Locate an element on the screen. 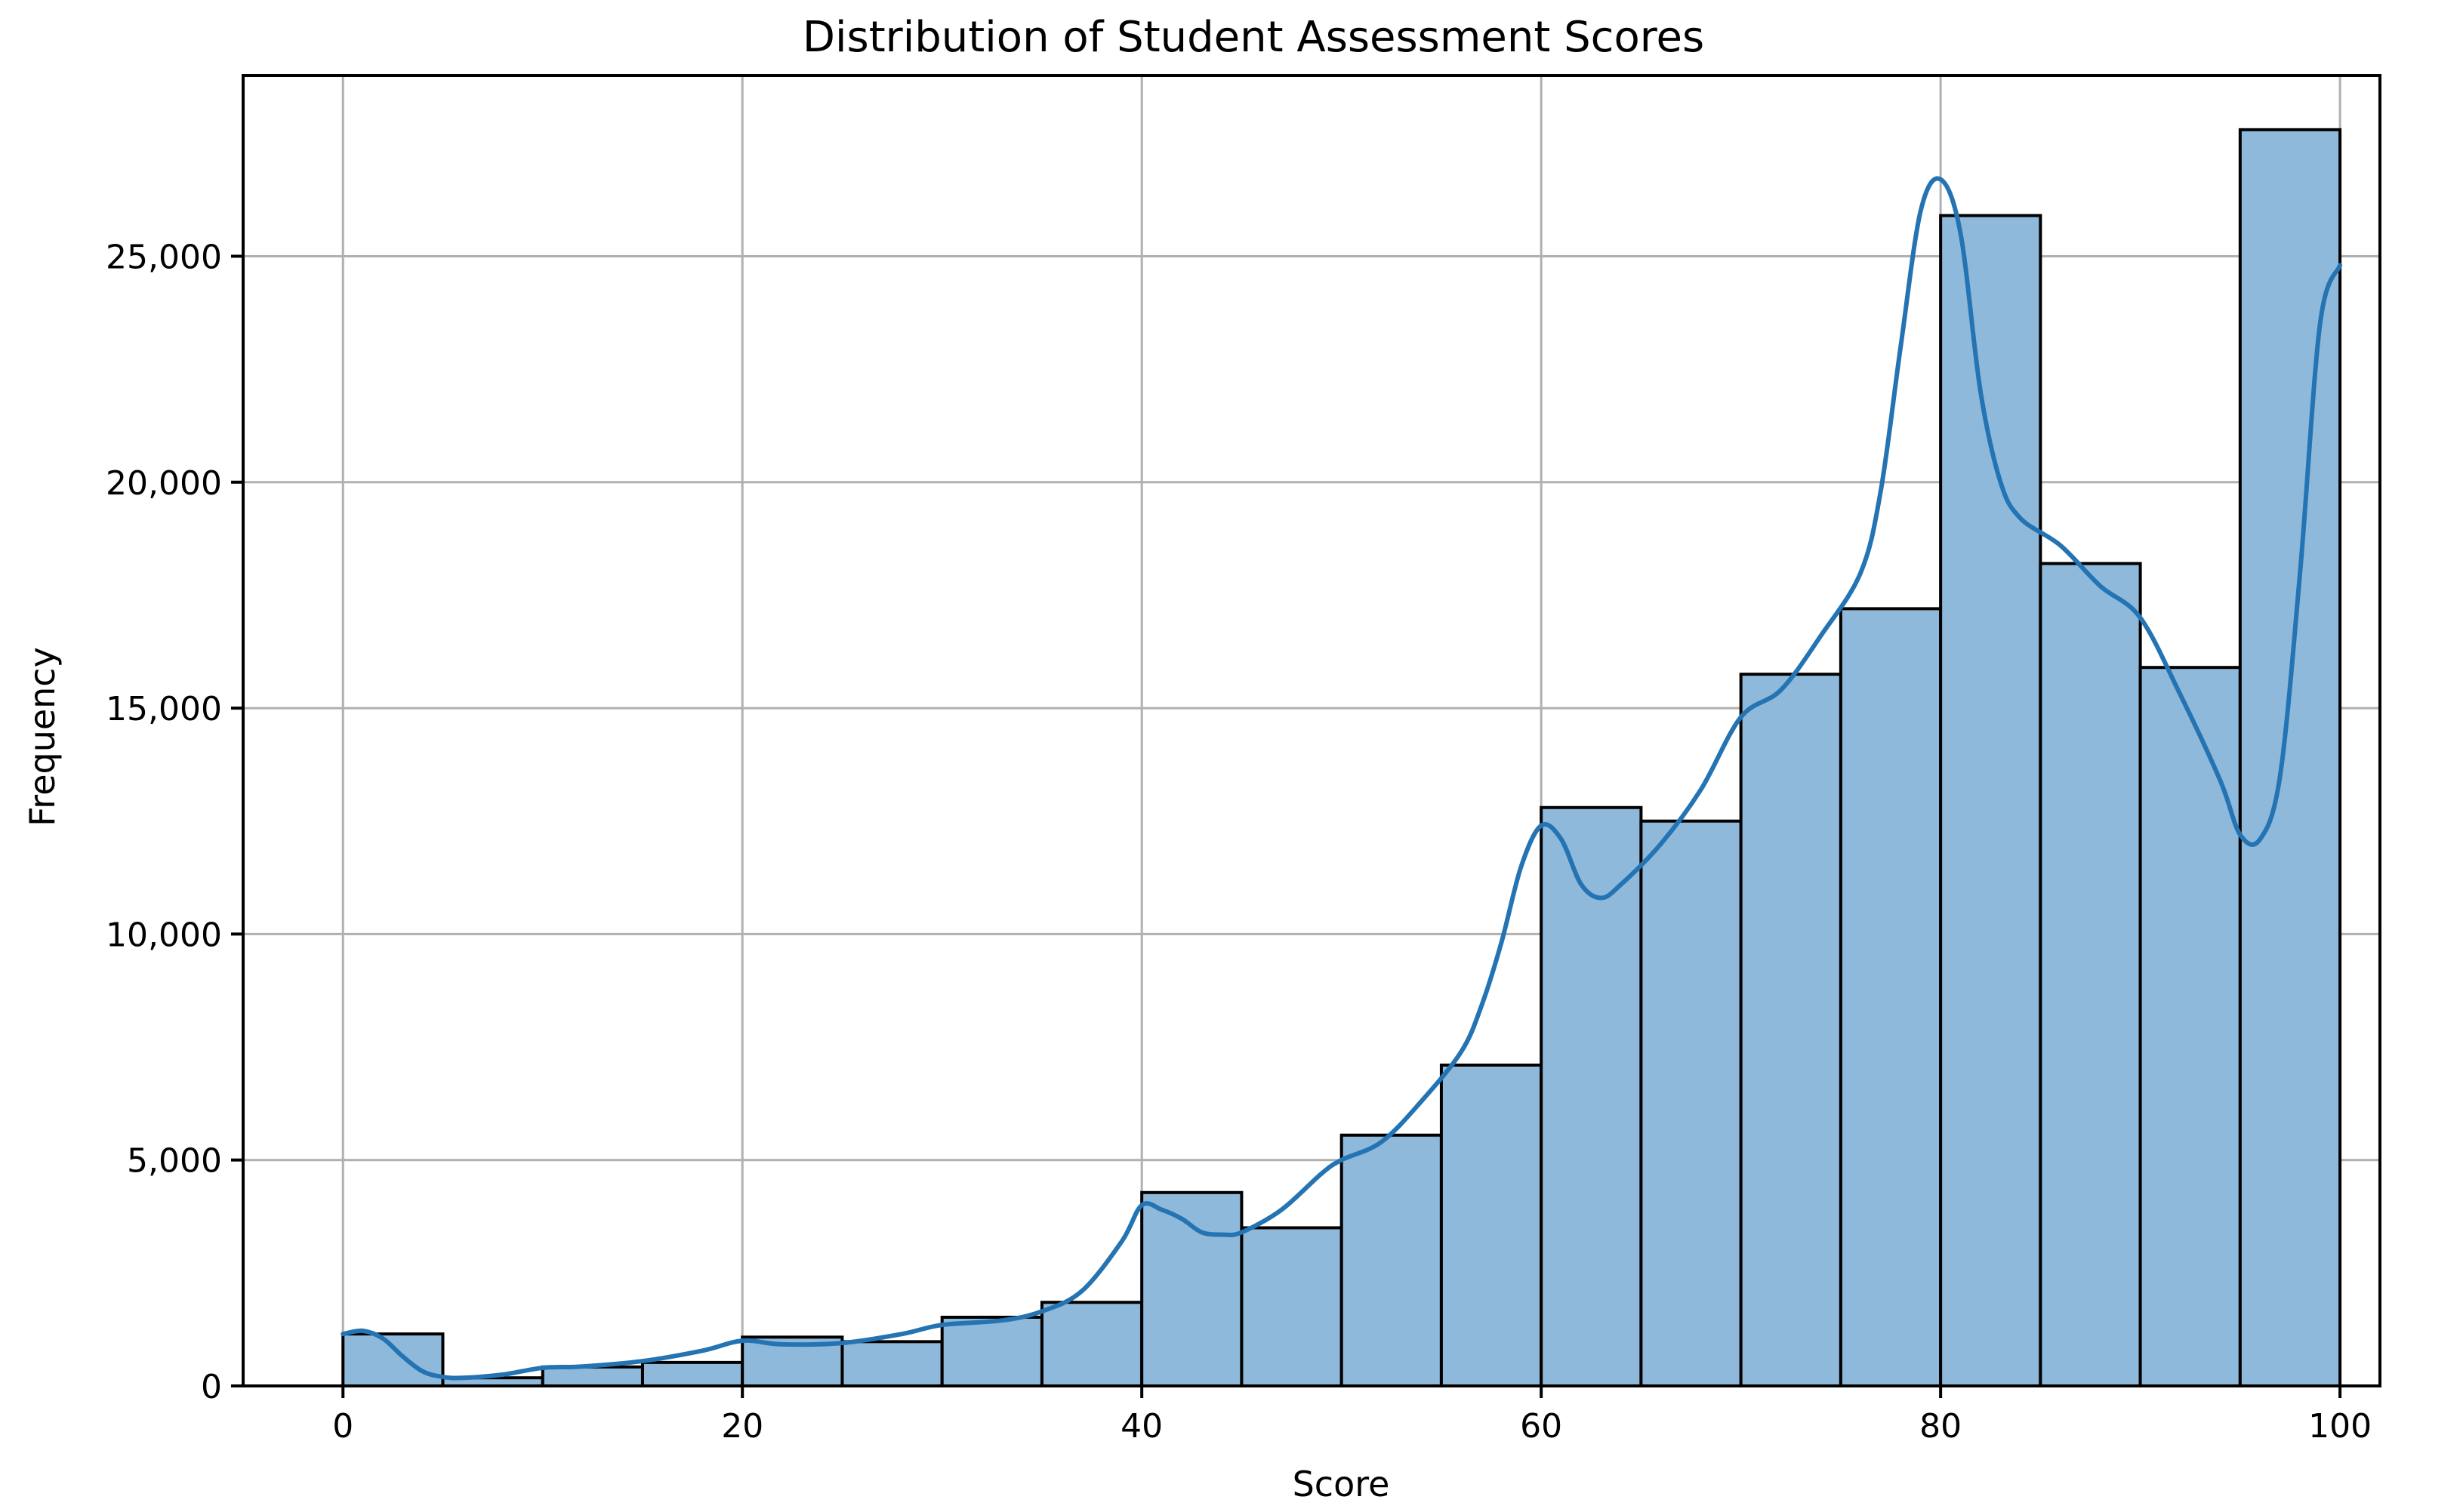 This screenshot has width=2463, height=1512. x-axis-ticks: 0 20 40 60 80 100 is located at coordinates (1352, 1416).